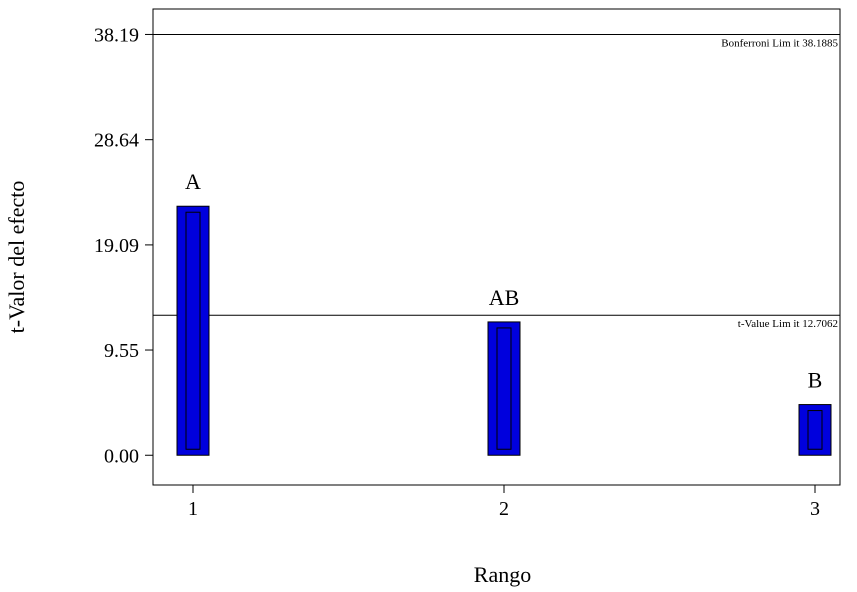 The width and height of the screenshot is (857, 592). I want to click on bar-group-label: A, so click(193, 181).